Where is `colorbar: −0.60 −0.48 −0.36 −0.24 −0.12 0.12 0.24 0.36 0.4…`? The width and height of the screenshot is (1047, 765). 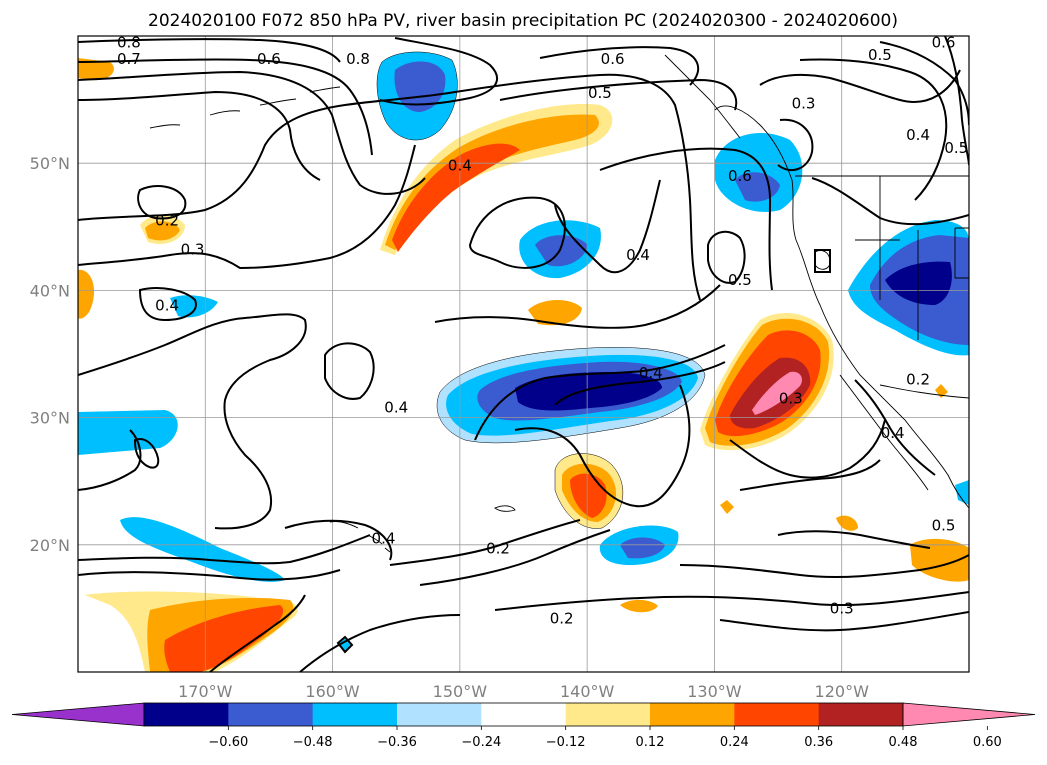 colorbar: −0.60 −0.48 −0.36 −0.24 −0.12 0.12 0.24 0.36 0.4… is located at coordinates (523, 726).